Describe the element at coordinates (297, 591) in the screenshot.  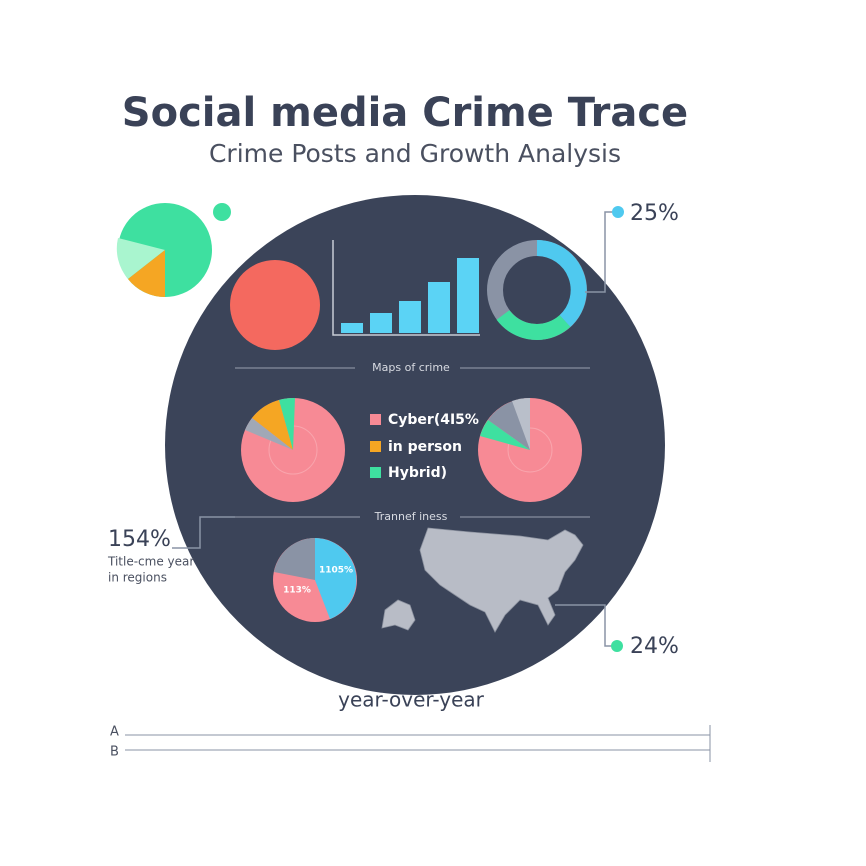
I see `pie-label: 113%` at that location.